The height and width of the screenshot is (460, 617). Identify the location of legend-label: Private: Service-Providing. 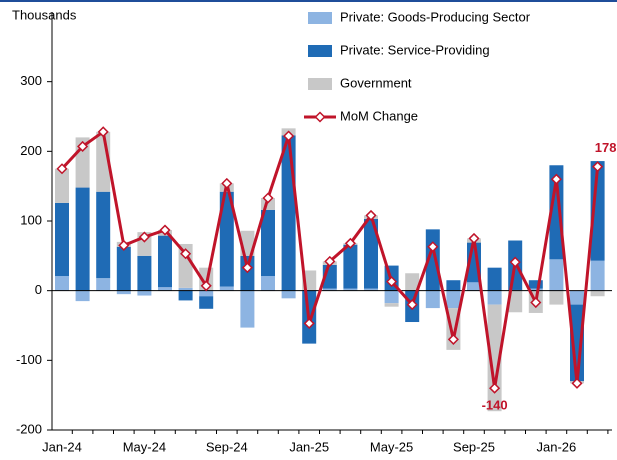
(415, 49).